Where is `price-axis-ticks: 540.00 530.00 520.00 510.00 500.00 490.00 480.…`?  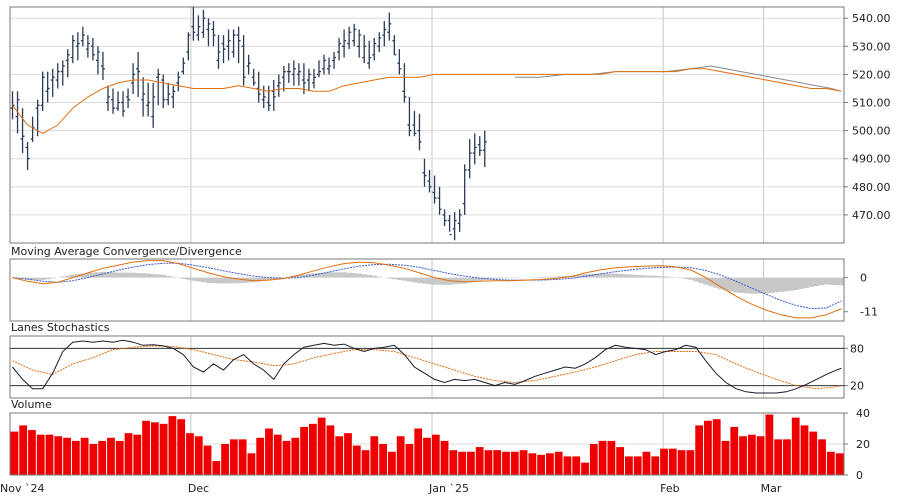
price-axis-ticks: 540.00 530.00 520.00 510.00 500.00 490.00 480.… is located at coordinates (867, 117).